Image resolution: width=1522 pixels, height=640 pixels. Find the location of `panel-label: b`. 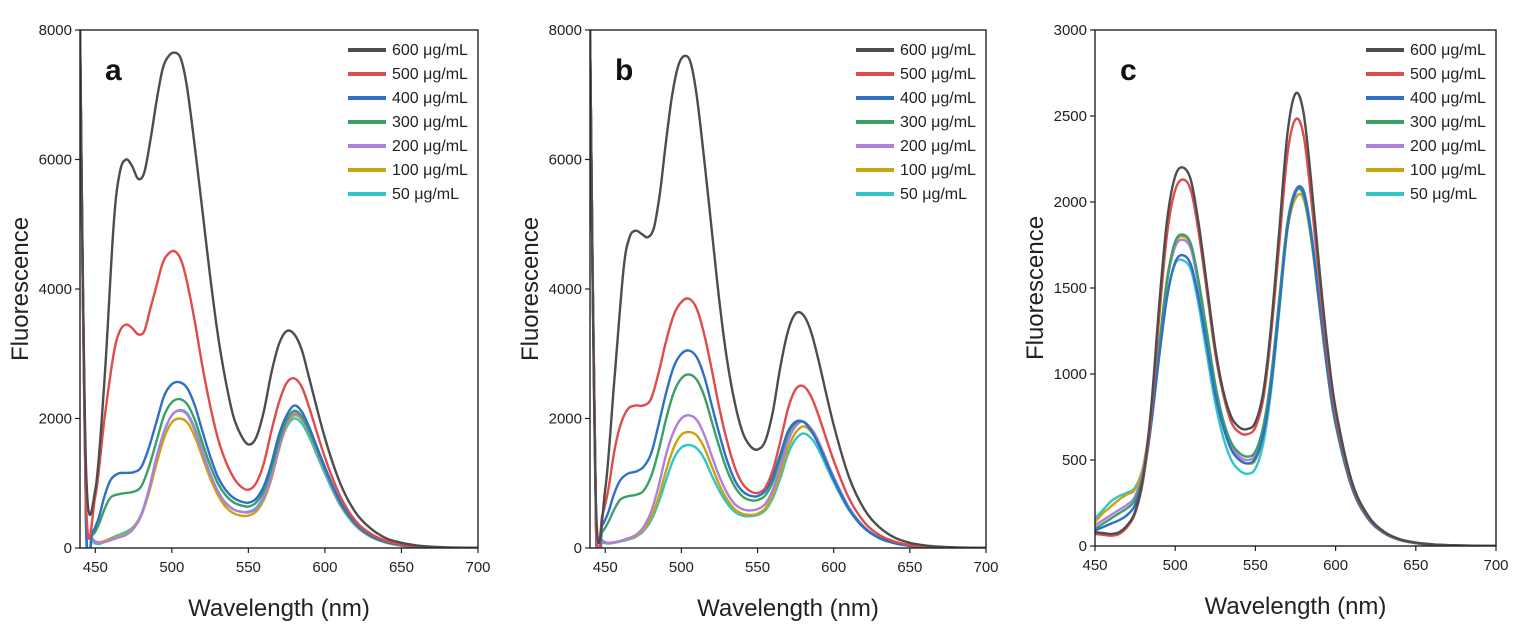

panel-label: b is located at coordinates (624, 70).